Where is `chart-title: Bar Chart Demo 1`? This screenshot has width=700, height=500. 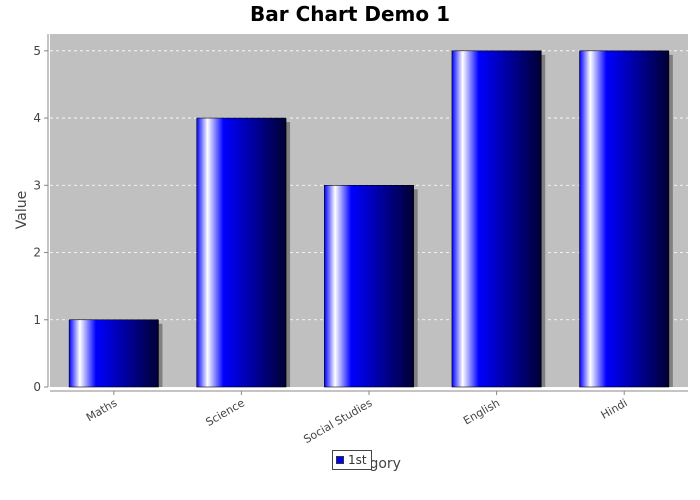
chart-title: Bar Chart Demo 1 is located at coordinates (350, 14).